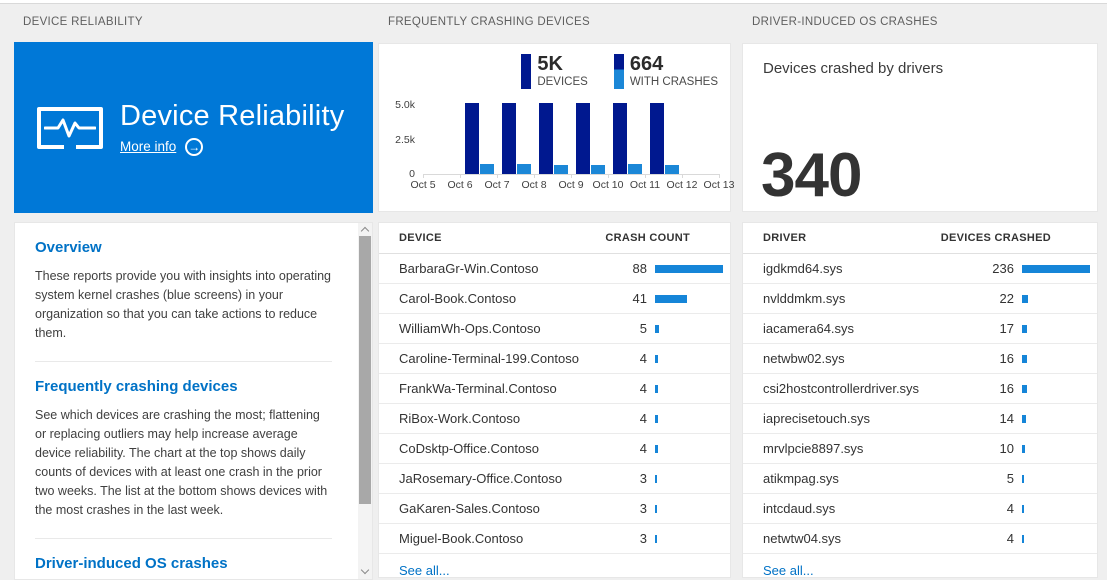 Image resolution: width=1107 pixels, height=580 pixels. Describe the element at coordinates (70, 127) in the screenshot. I see `device-monitor-pulse-icon` at that location.